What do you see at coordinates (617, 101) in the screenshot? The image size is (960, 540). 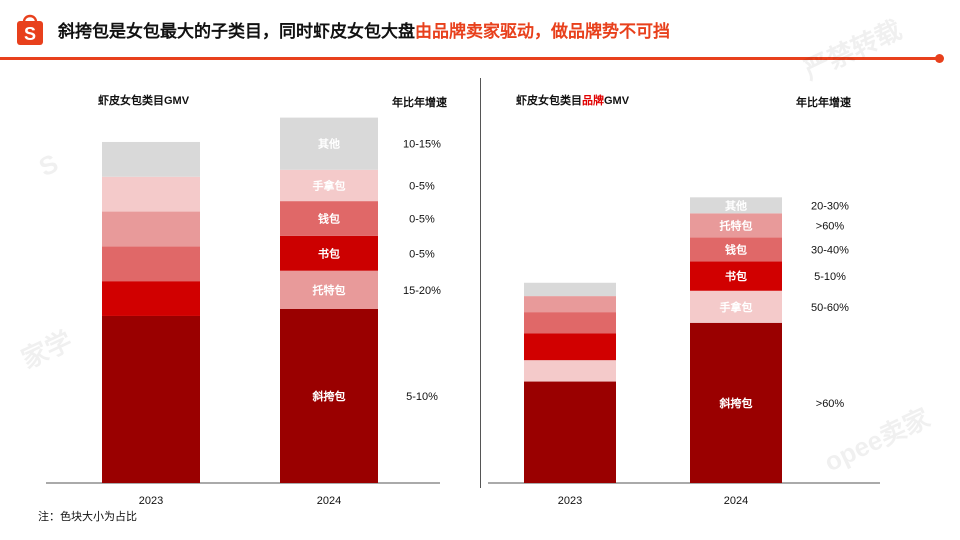 I see `chart-title-suffix: GMV` at bounding box center [617, 101].